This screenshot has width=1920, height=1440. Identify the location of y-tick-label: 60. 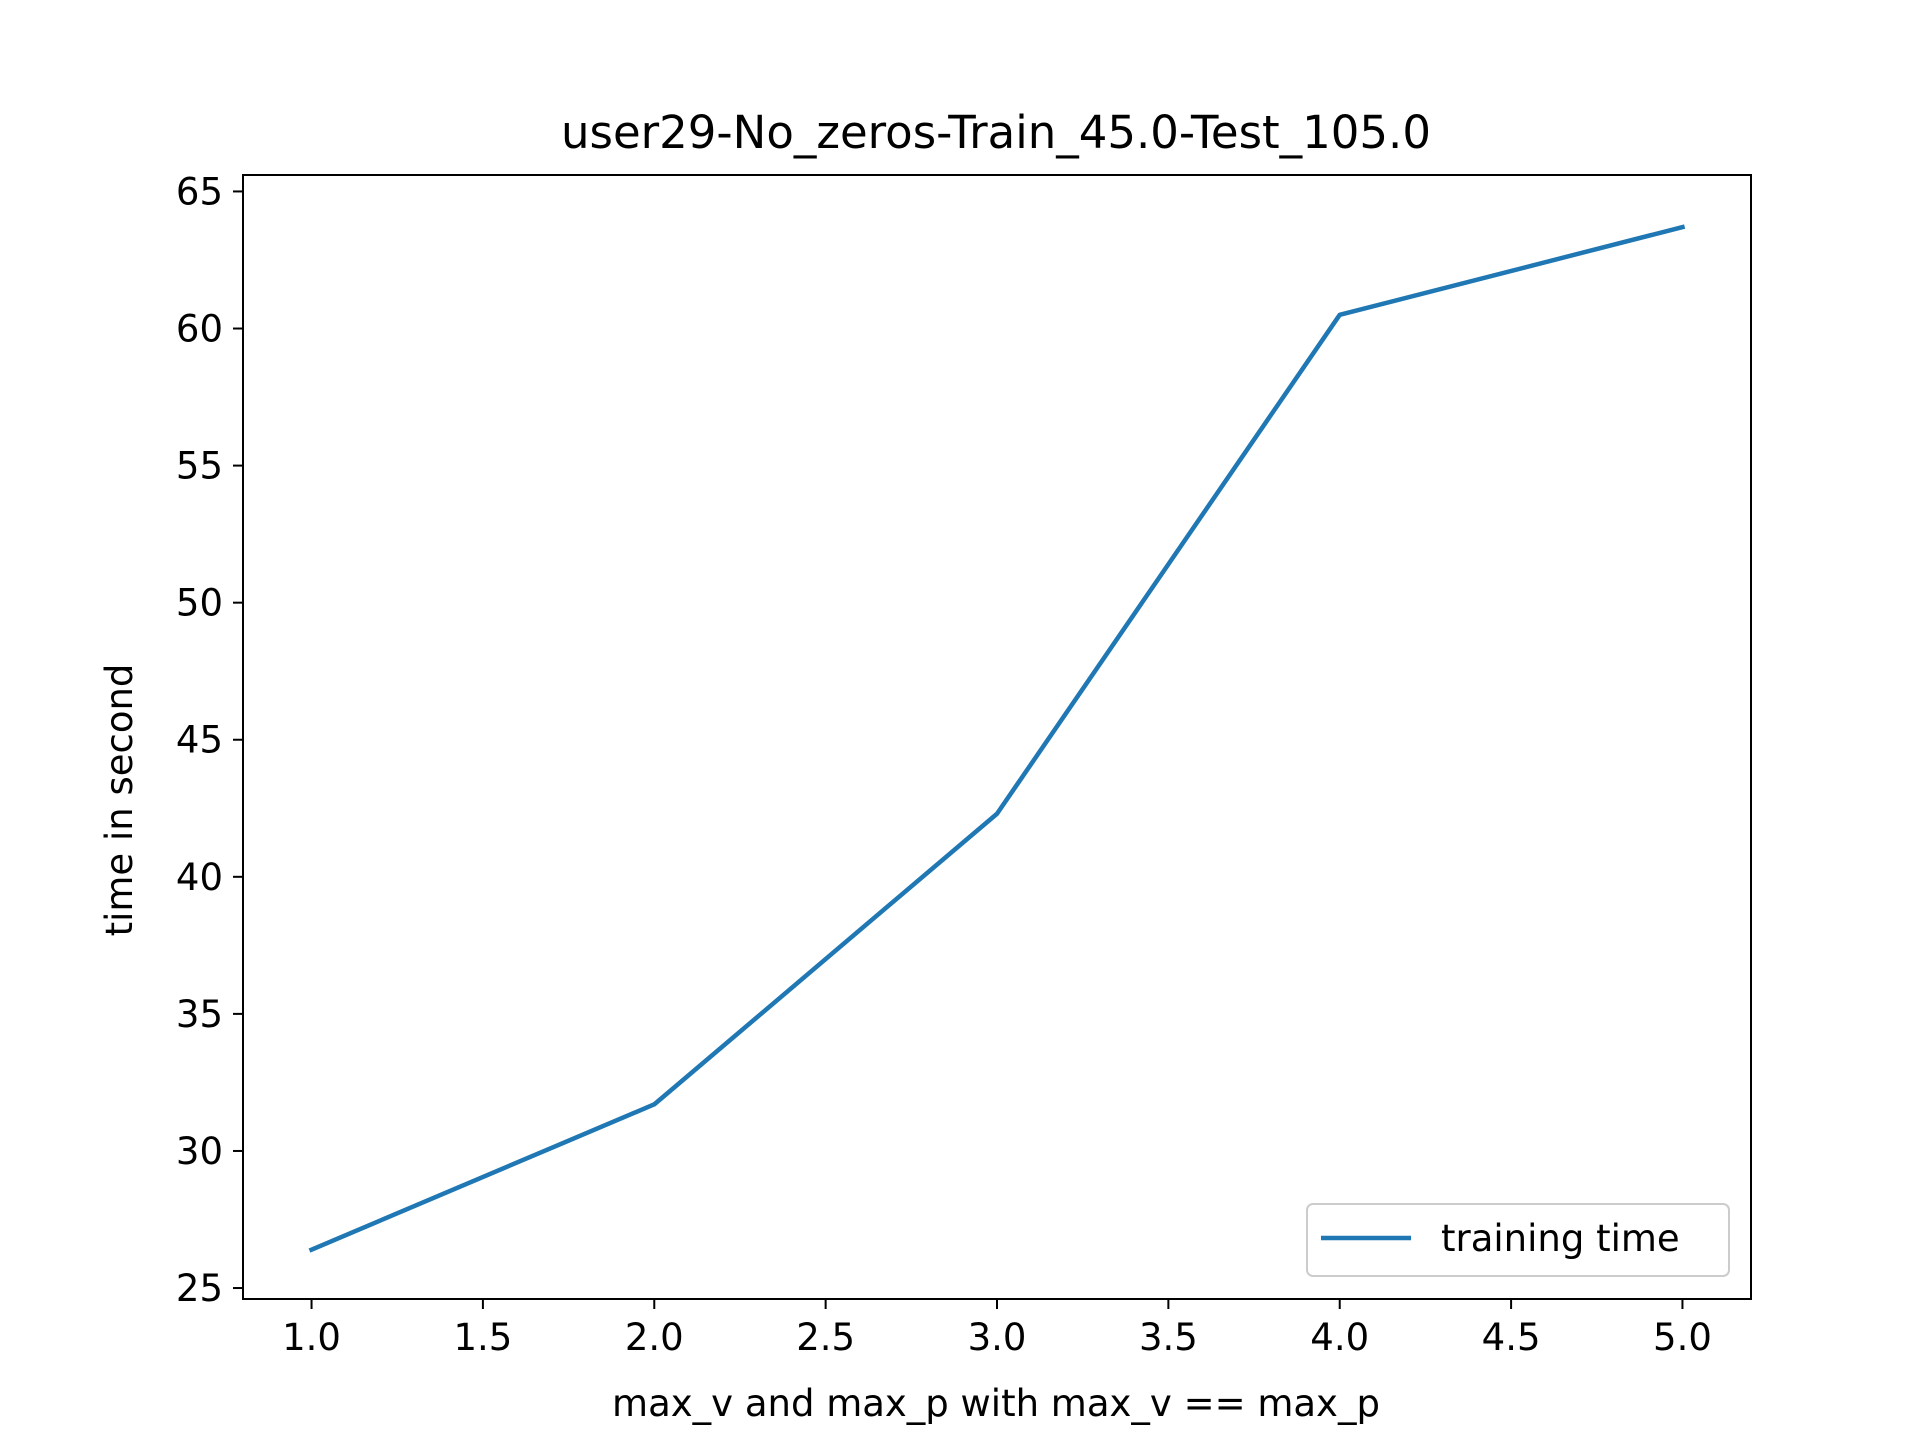
(199, 329).